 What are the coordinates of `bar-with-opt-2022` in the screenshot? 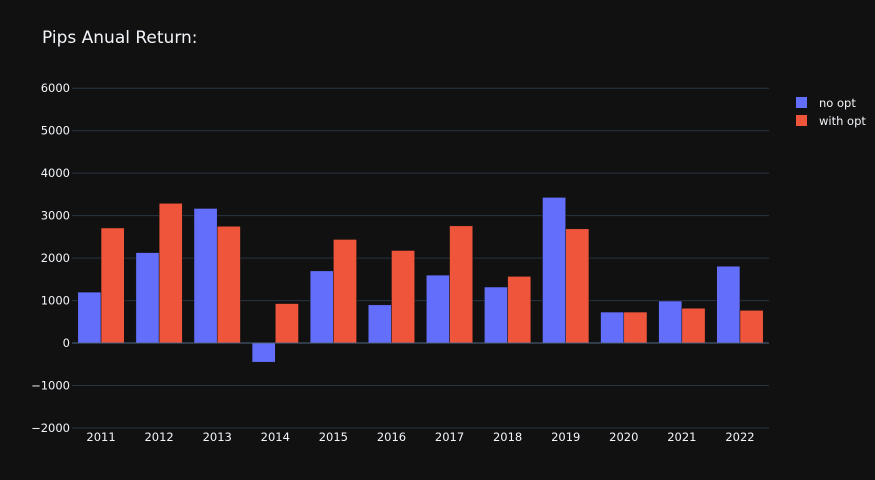 It's located at (751, 327).